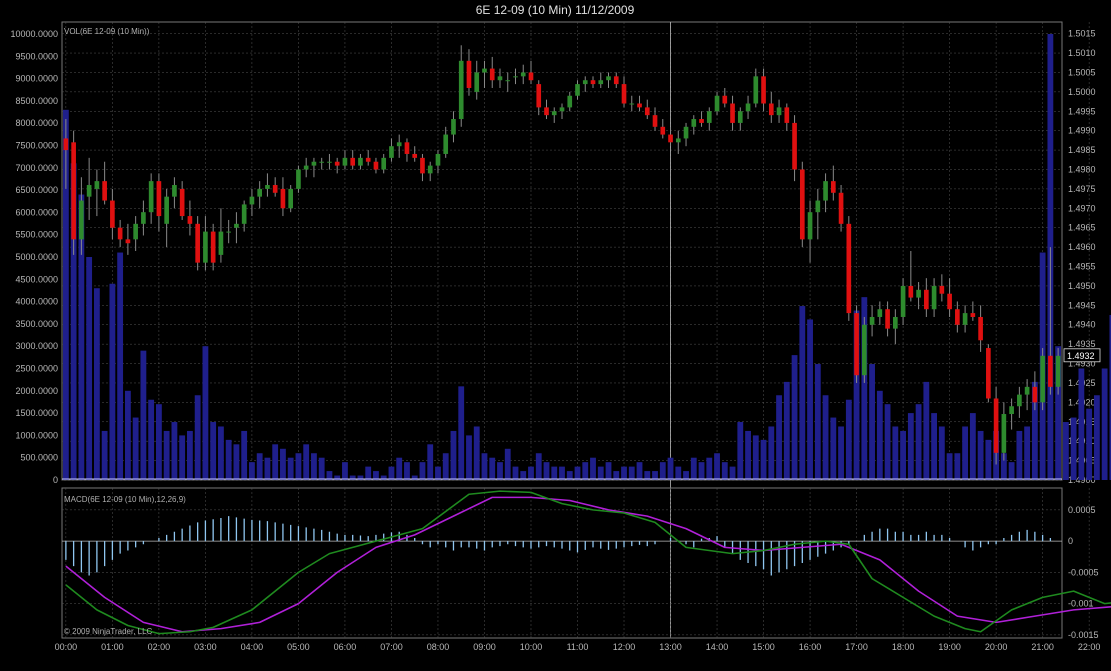 This screenshot has width=1111, height=671. Describe the element at coordinates (55, 480) in the screenshot. I see `volume-tick-label: 0` at that location.